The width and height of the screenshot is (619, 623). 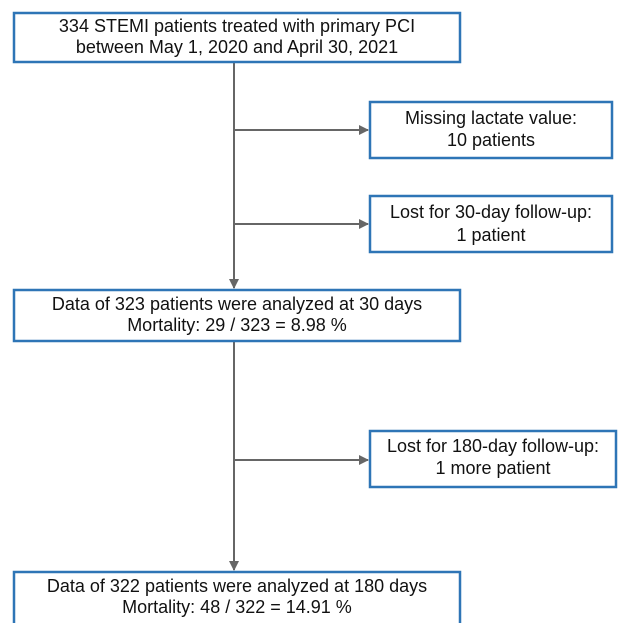 I want to click on node-text: between May 1, 2020 and April 30, 2021, so click(x=237, y=47).